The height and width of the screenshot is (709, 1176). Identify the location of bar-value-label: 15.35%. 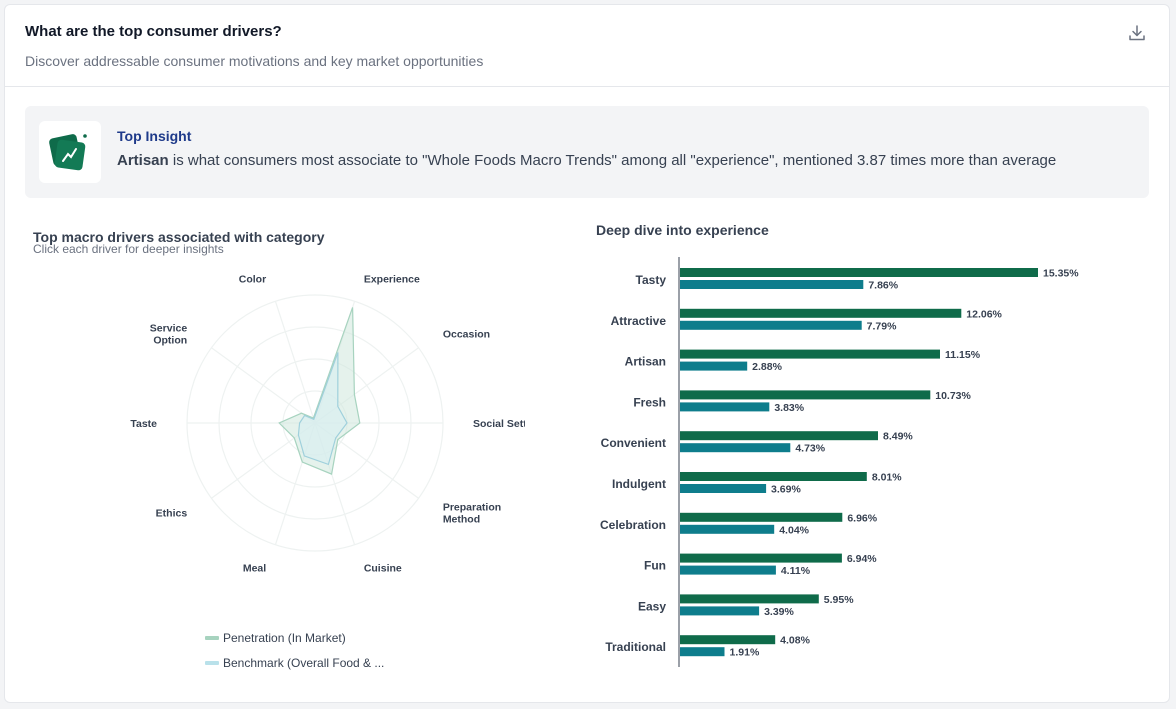
(1061, 274).